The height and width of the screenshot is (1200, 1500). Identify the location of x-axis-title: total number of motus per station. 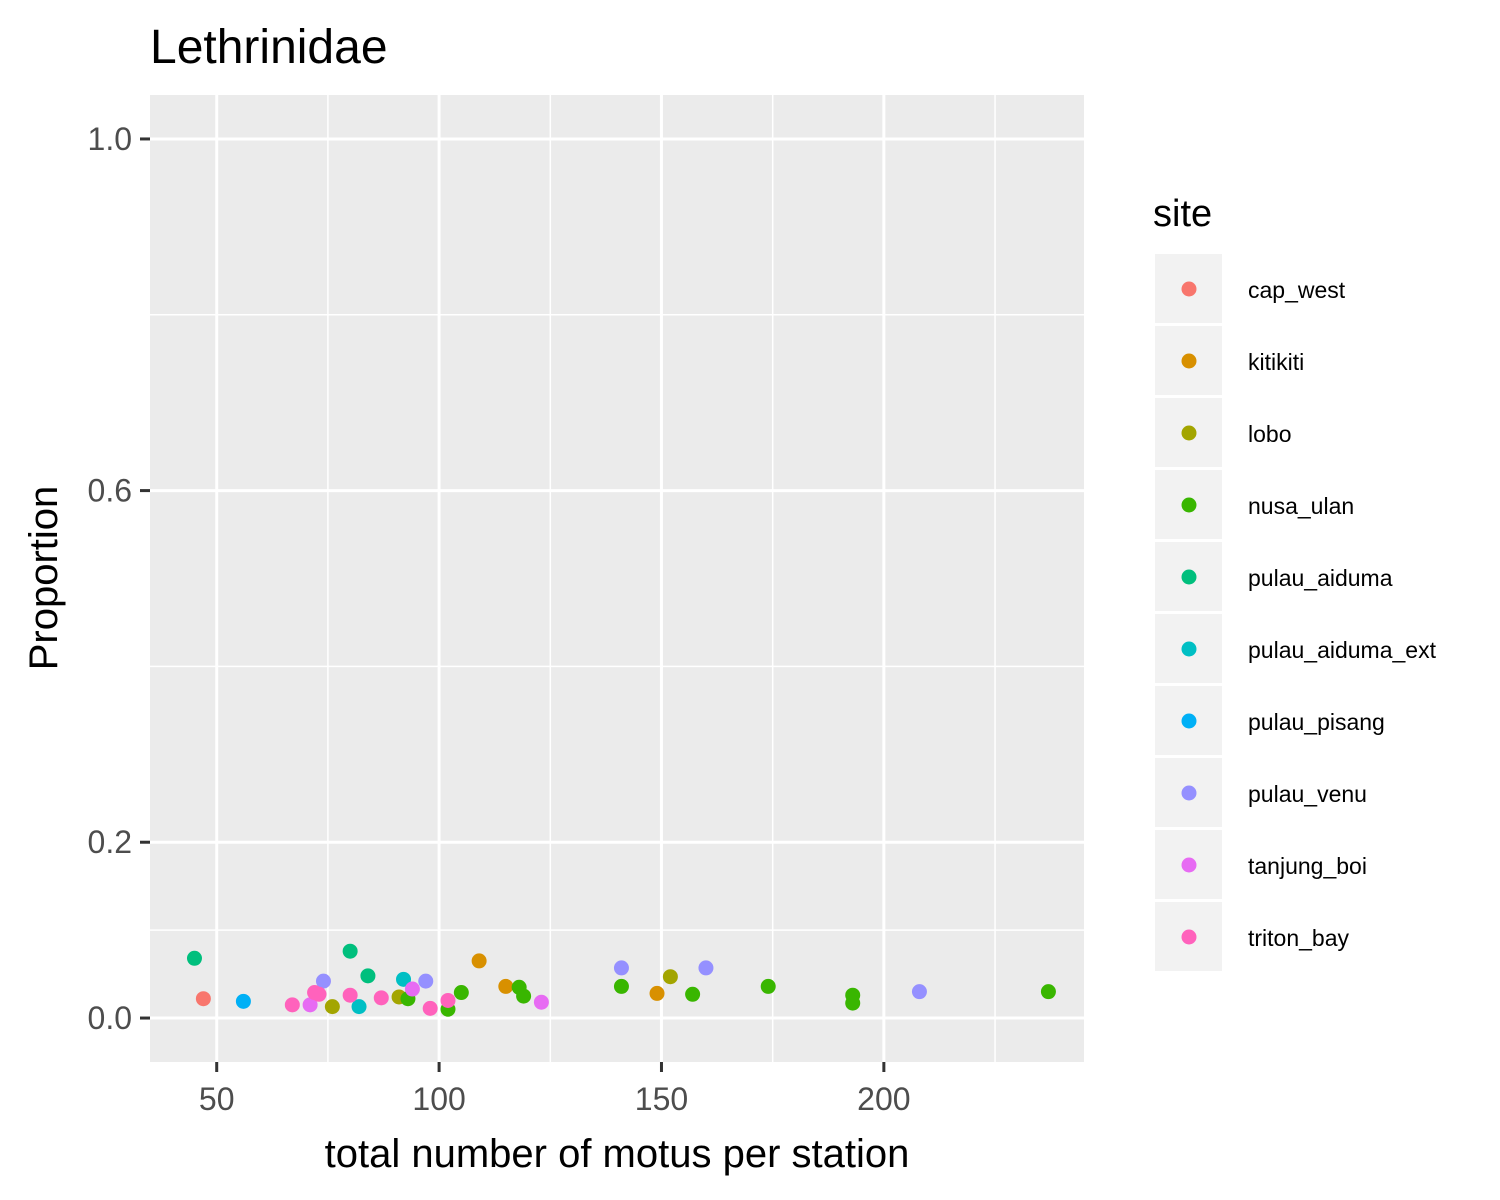
(617, 1154).